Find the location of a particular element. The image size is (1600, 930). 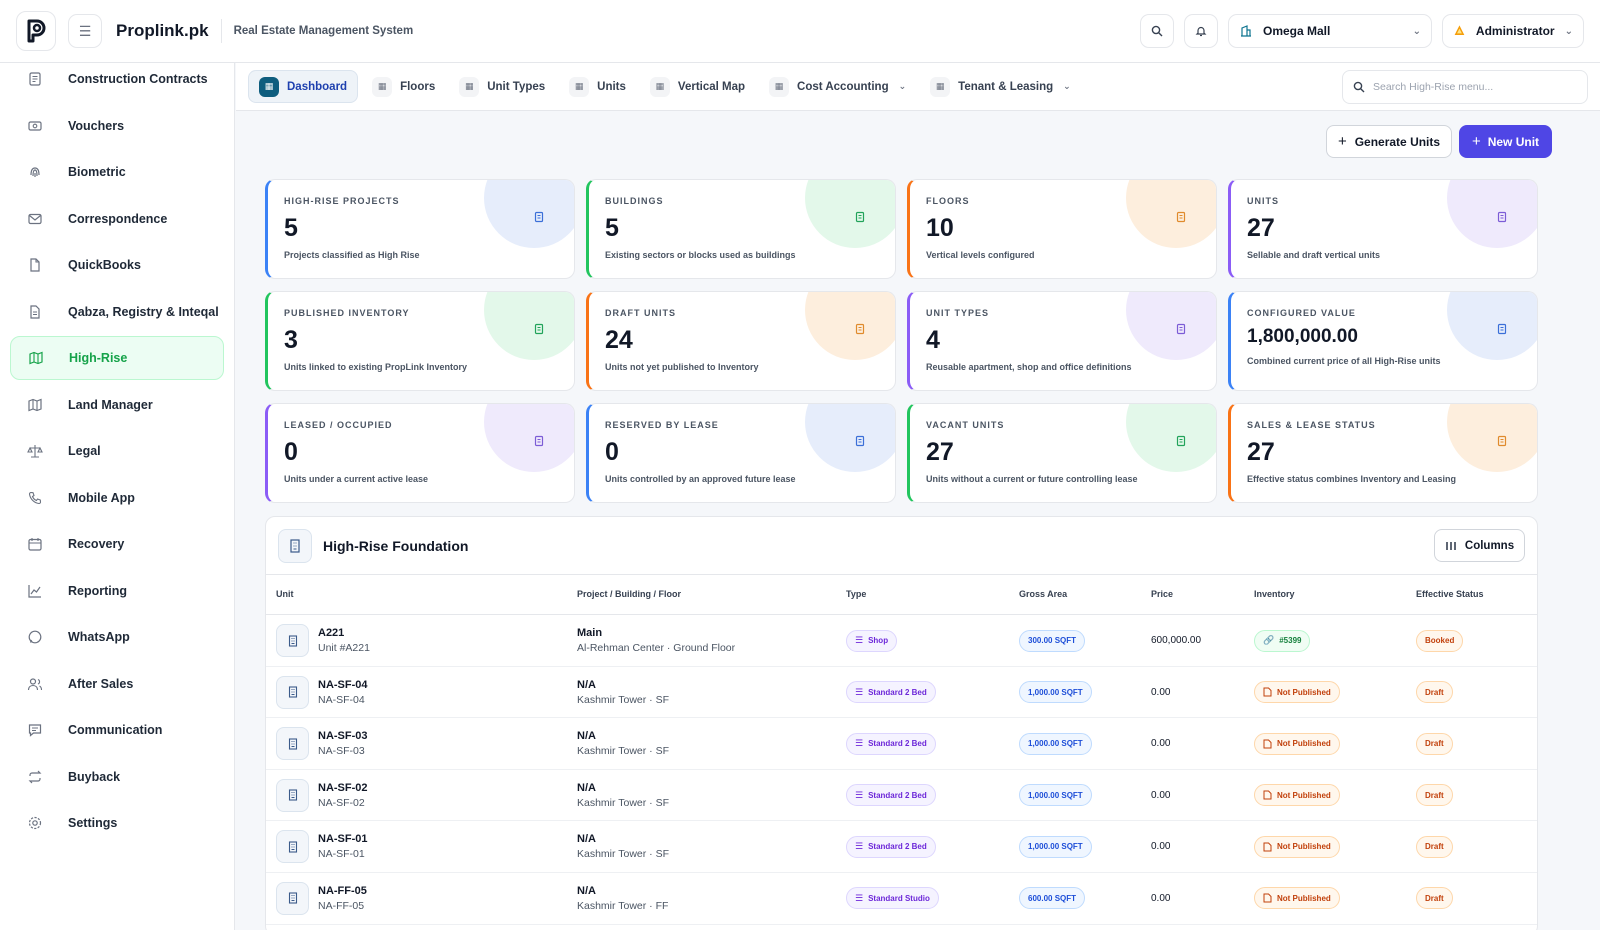

project-name: Main is located at coordinates (590, 633).